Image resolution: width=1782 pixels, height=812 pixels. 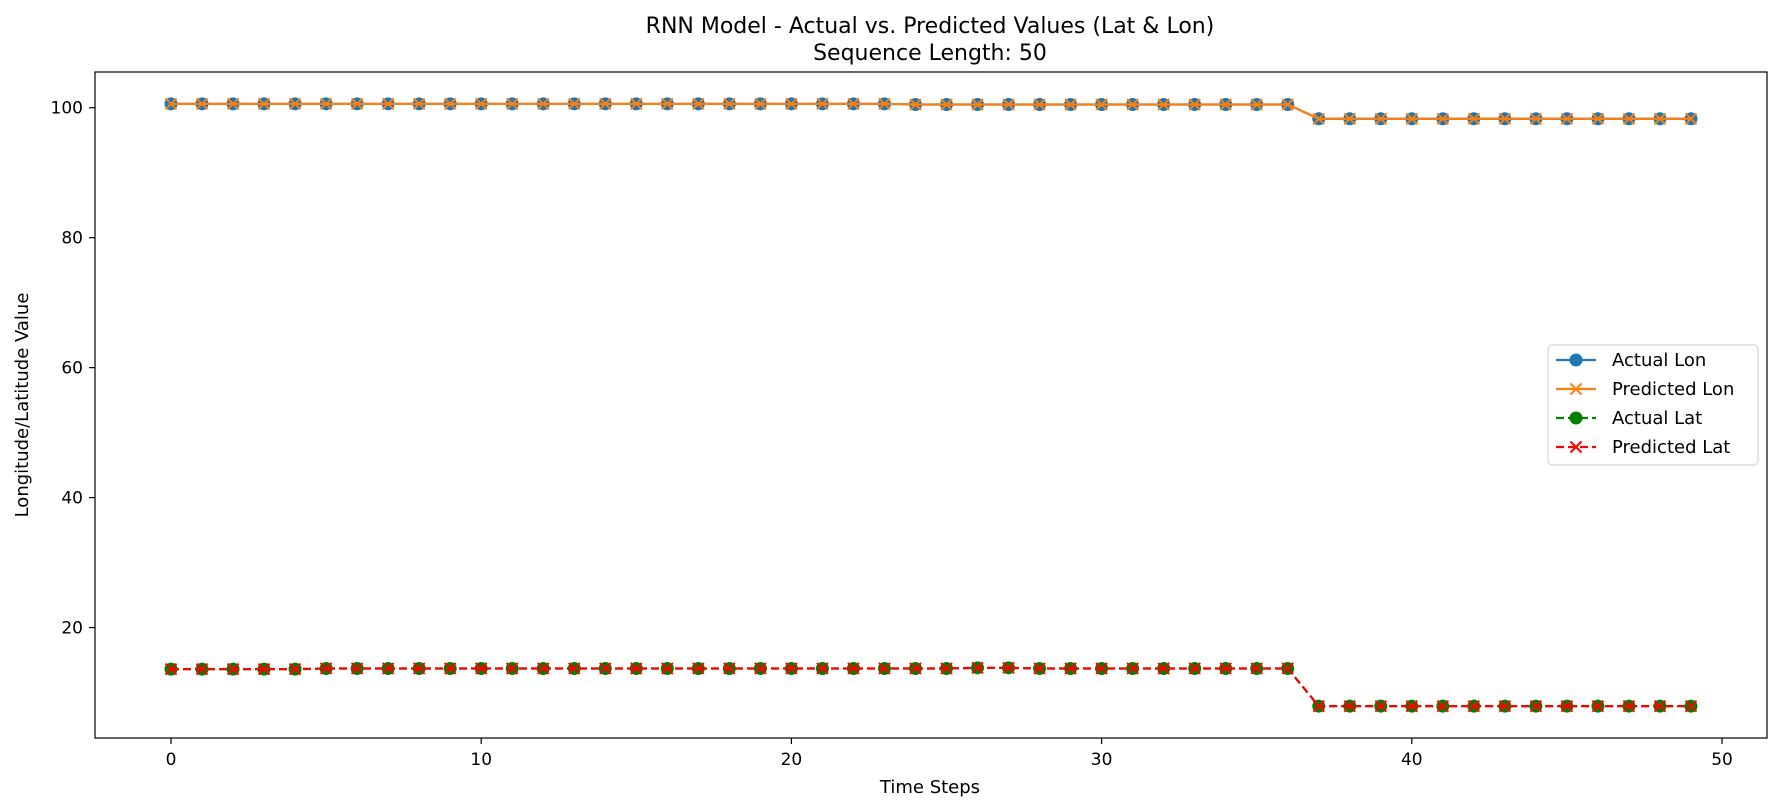 I want to click on chart-subtitle: Sequence Length: 50, so click(x=930, y=53).